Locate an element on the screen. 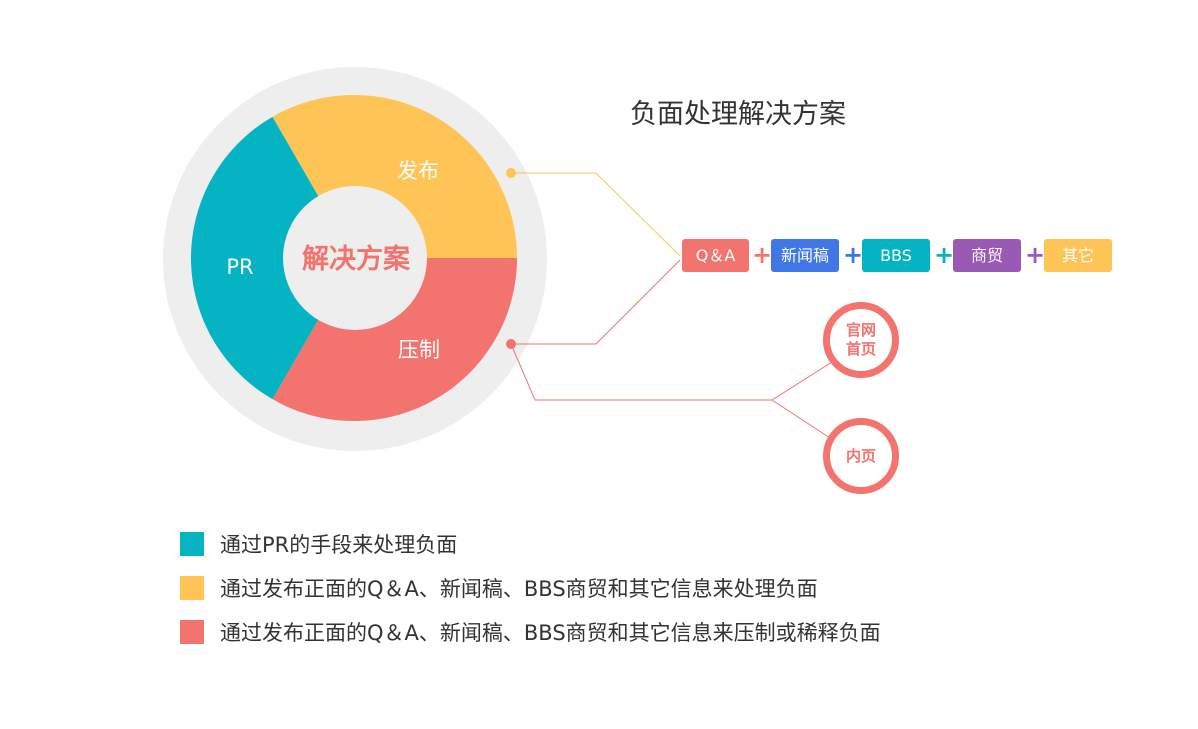  ring-inner-page: 内页 is located at coordinates (861, 456).